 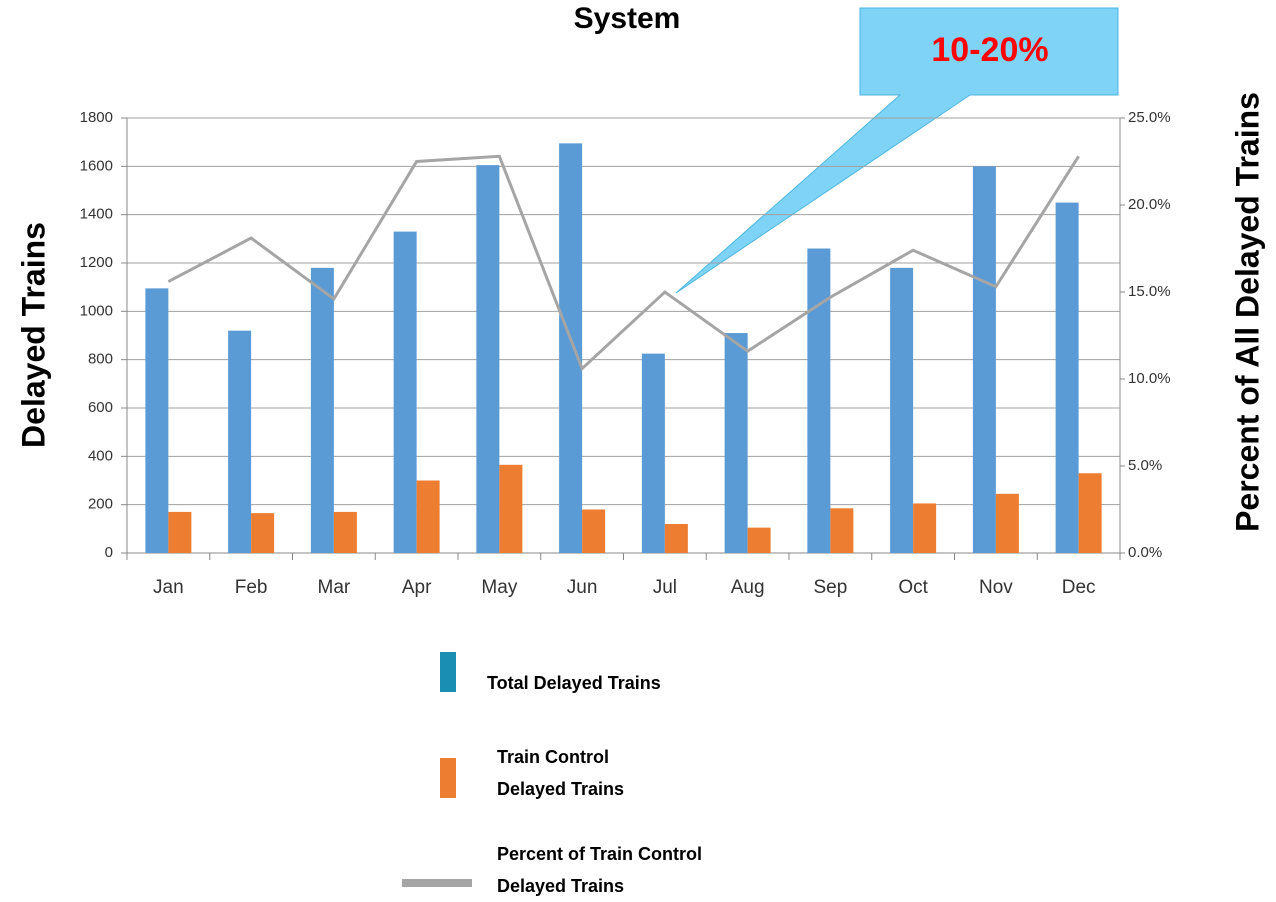 What do you see at coordinates (96, 117) in the screenshot?
I see `y-tick-label: 1800` at bounding box center [96, 117].